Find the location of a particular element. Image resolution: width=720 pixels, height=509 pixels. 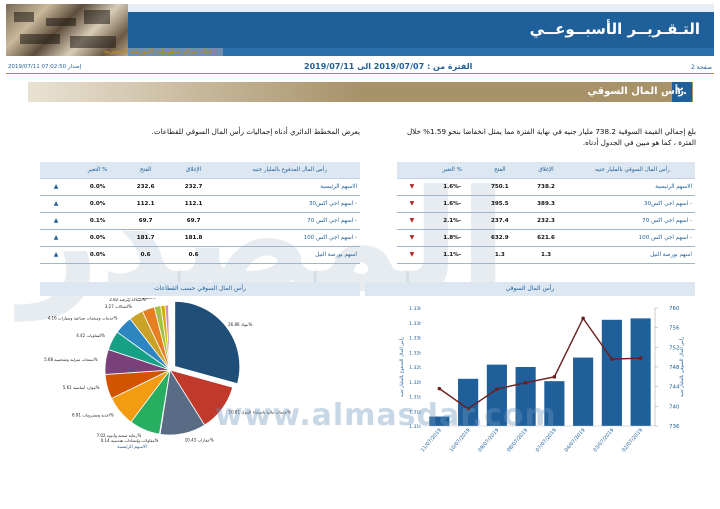

pie-label: 26.86 بنوك% is located at coordinates (240, 324).